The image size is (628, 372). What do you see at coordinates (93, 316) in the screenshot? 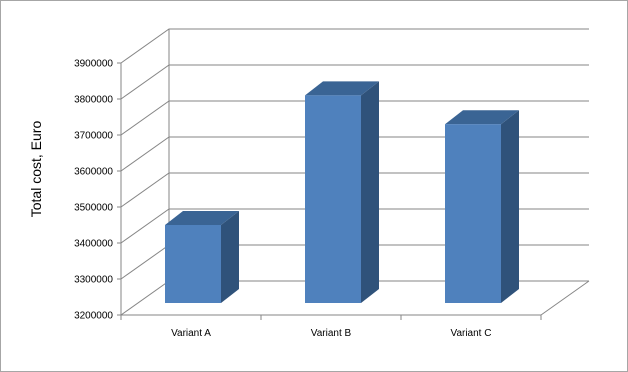
I see `y-tick-label: 3200000` at bounding box center [93, 316].